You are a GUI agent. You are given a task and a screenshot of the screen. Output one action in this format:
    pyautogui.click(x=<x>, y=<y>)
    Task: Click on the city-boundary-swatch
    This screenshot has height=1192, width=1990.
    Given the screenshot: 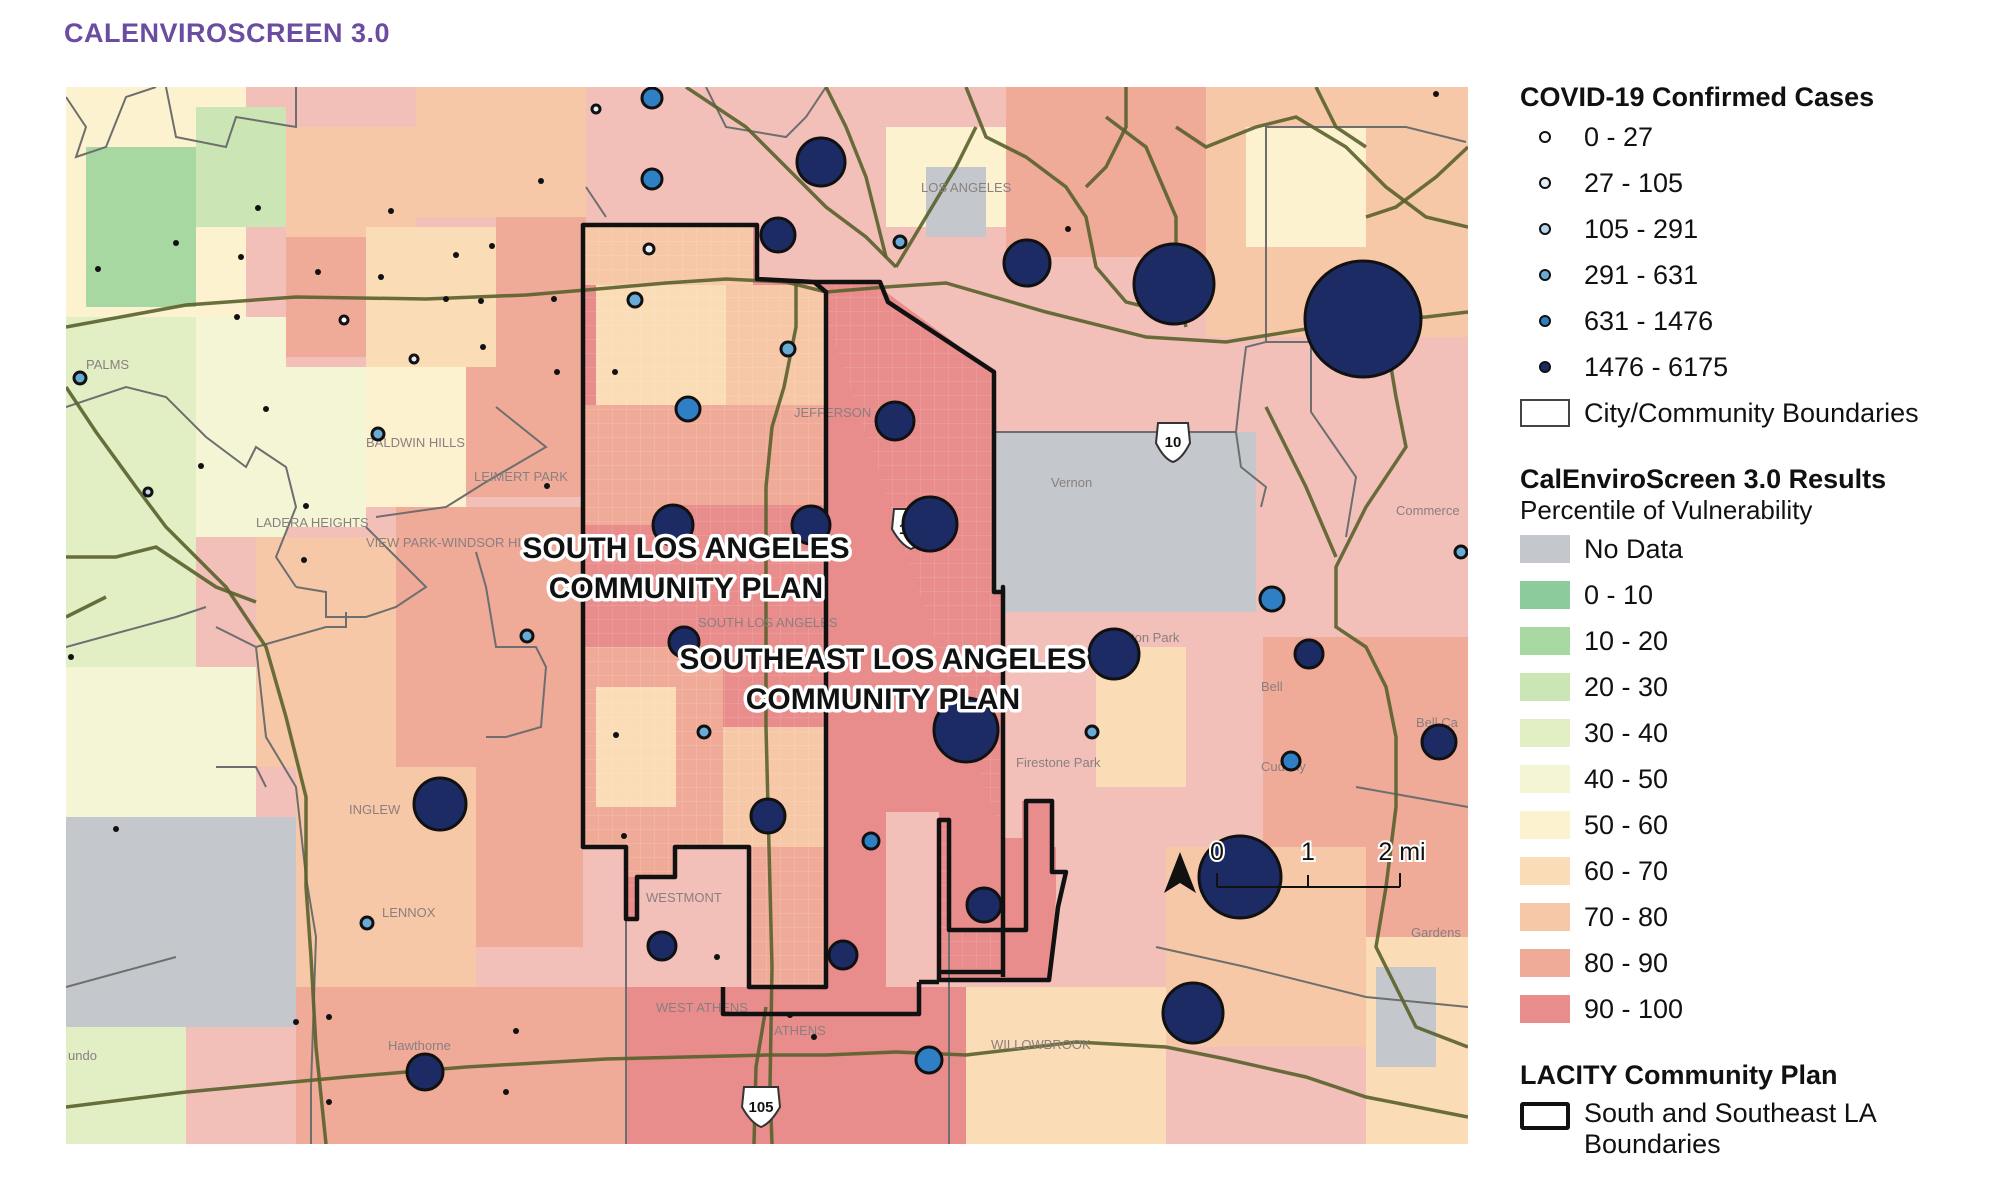 What is the action you would take?
    pyautogui.click(x=1545, y=413)
    